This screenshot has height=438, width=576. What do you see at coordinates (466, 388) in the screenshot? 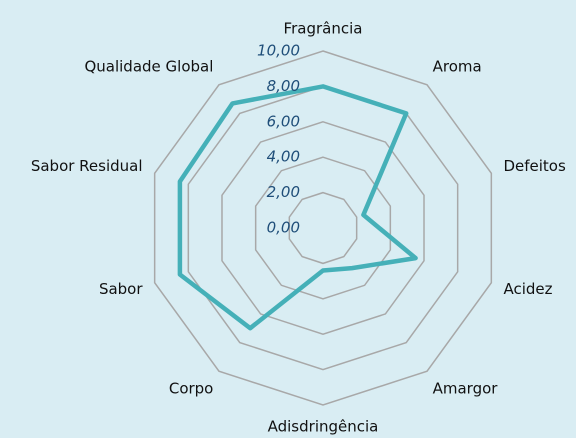
I see `axis-label: Amargor` at bounding box center [466, 388].